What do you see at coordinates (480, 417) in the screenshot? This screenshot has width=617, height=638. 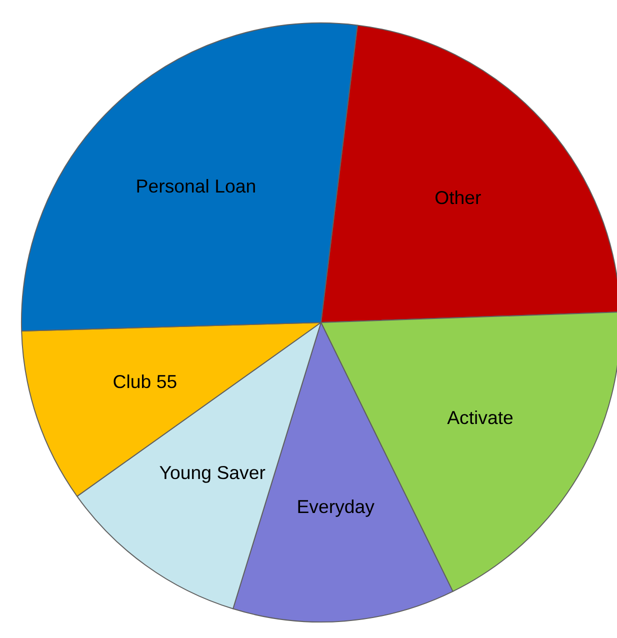 I see `slice-label: Activate` at bounding box center [480, 417].